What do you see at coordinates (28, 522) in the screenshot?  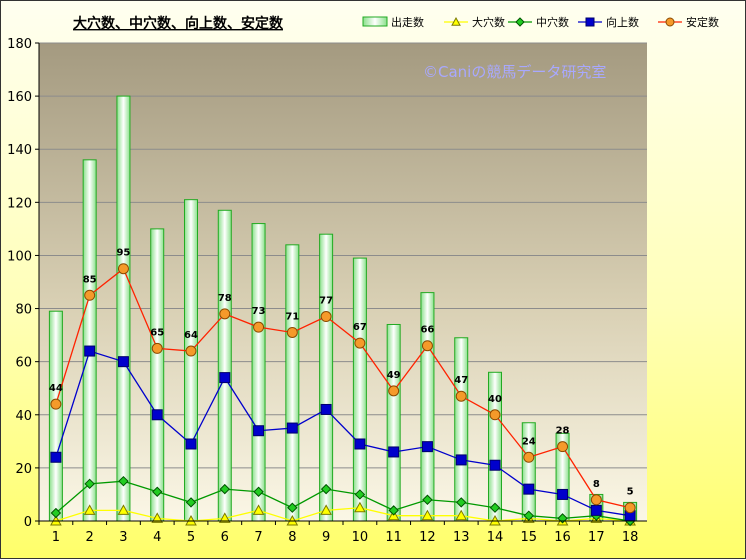 I see `y-tick-label: 0` at bounding box center [28, 522].